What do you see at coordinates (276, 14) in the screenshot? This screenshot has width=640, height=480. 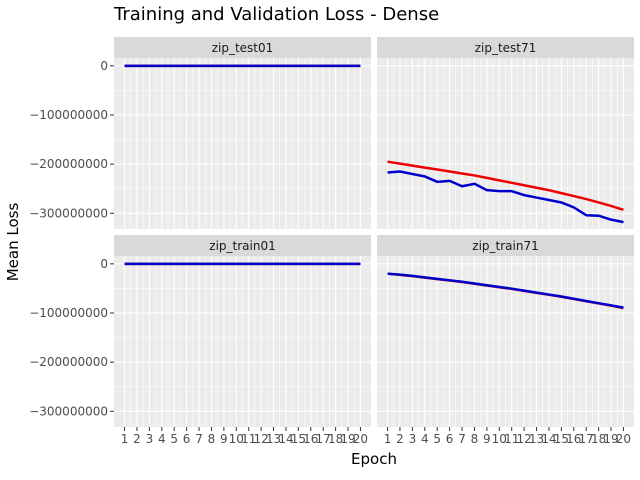 I see `chart-title: Training and Validation Loss - Dense` at bounding box center [276, 14].